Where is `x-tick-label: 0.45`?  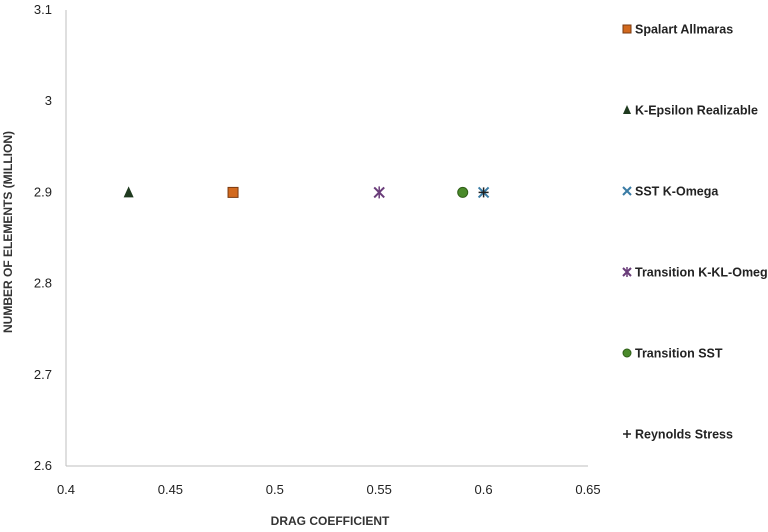 x-tick-label: 0.45 is located at coordinates (170, 489).